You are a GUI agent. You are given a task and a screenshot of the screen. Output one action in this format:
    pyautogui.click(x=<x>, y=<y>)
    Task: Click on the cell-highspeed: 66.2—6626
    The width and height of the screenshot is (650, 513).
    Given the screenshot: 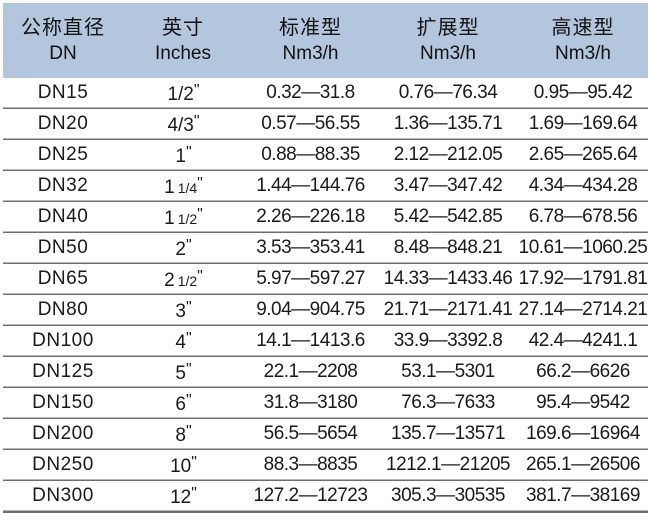 What is the action you would take?
    pyautogui.click(x=583, y=372)
    